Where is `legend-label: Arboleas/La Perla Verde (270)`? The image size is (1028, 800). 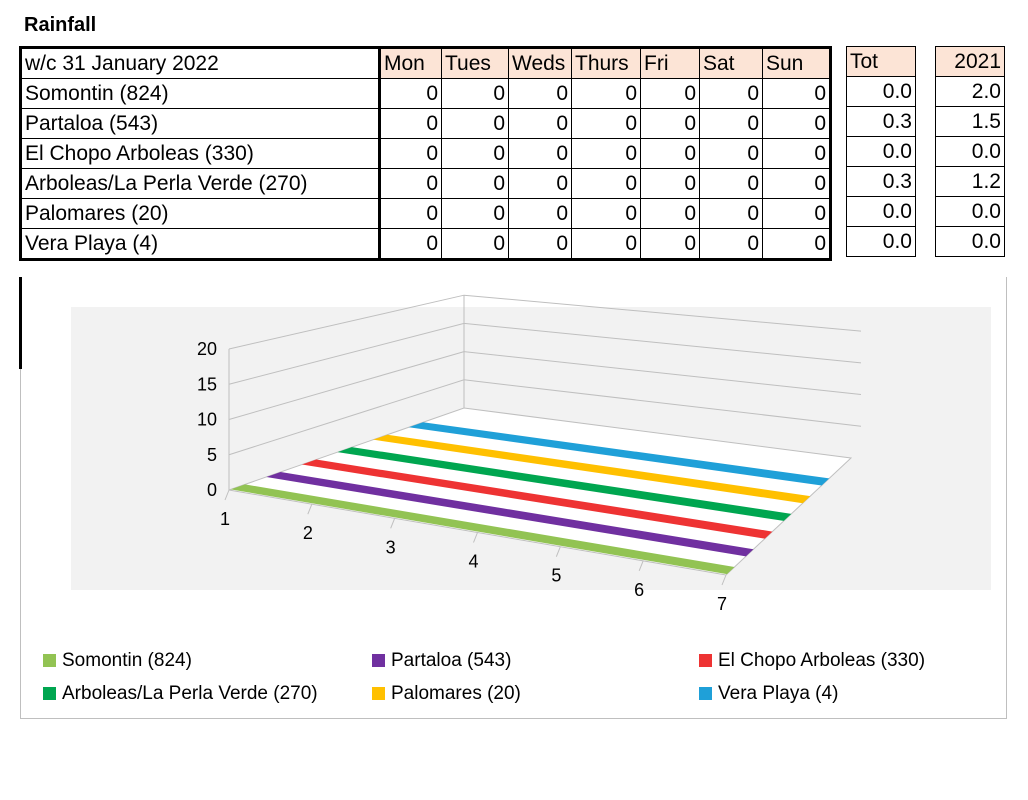
legend-label: Arboleas/La Perla Verde (270) is located at coordinates (190, 693).